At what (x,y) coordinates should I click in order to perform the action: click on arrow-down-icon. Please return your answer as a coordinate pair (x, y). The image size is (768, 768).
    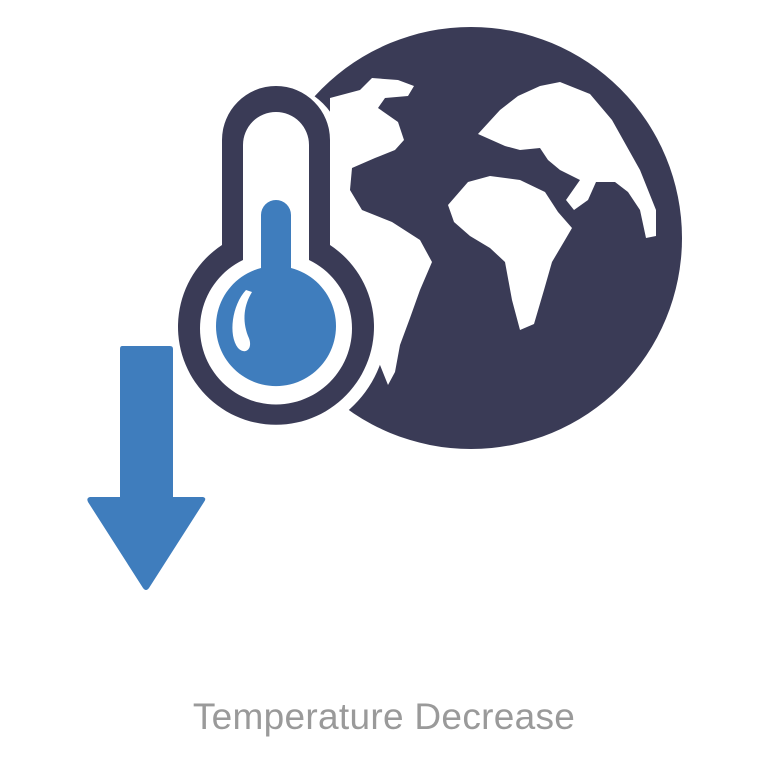
    Looking at the image, I should click on (146, 468).